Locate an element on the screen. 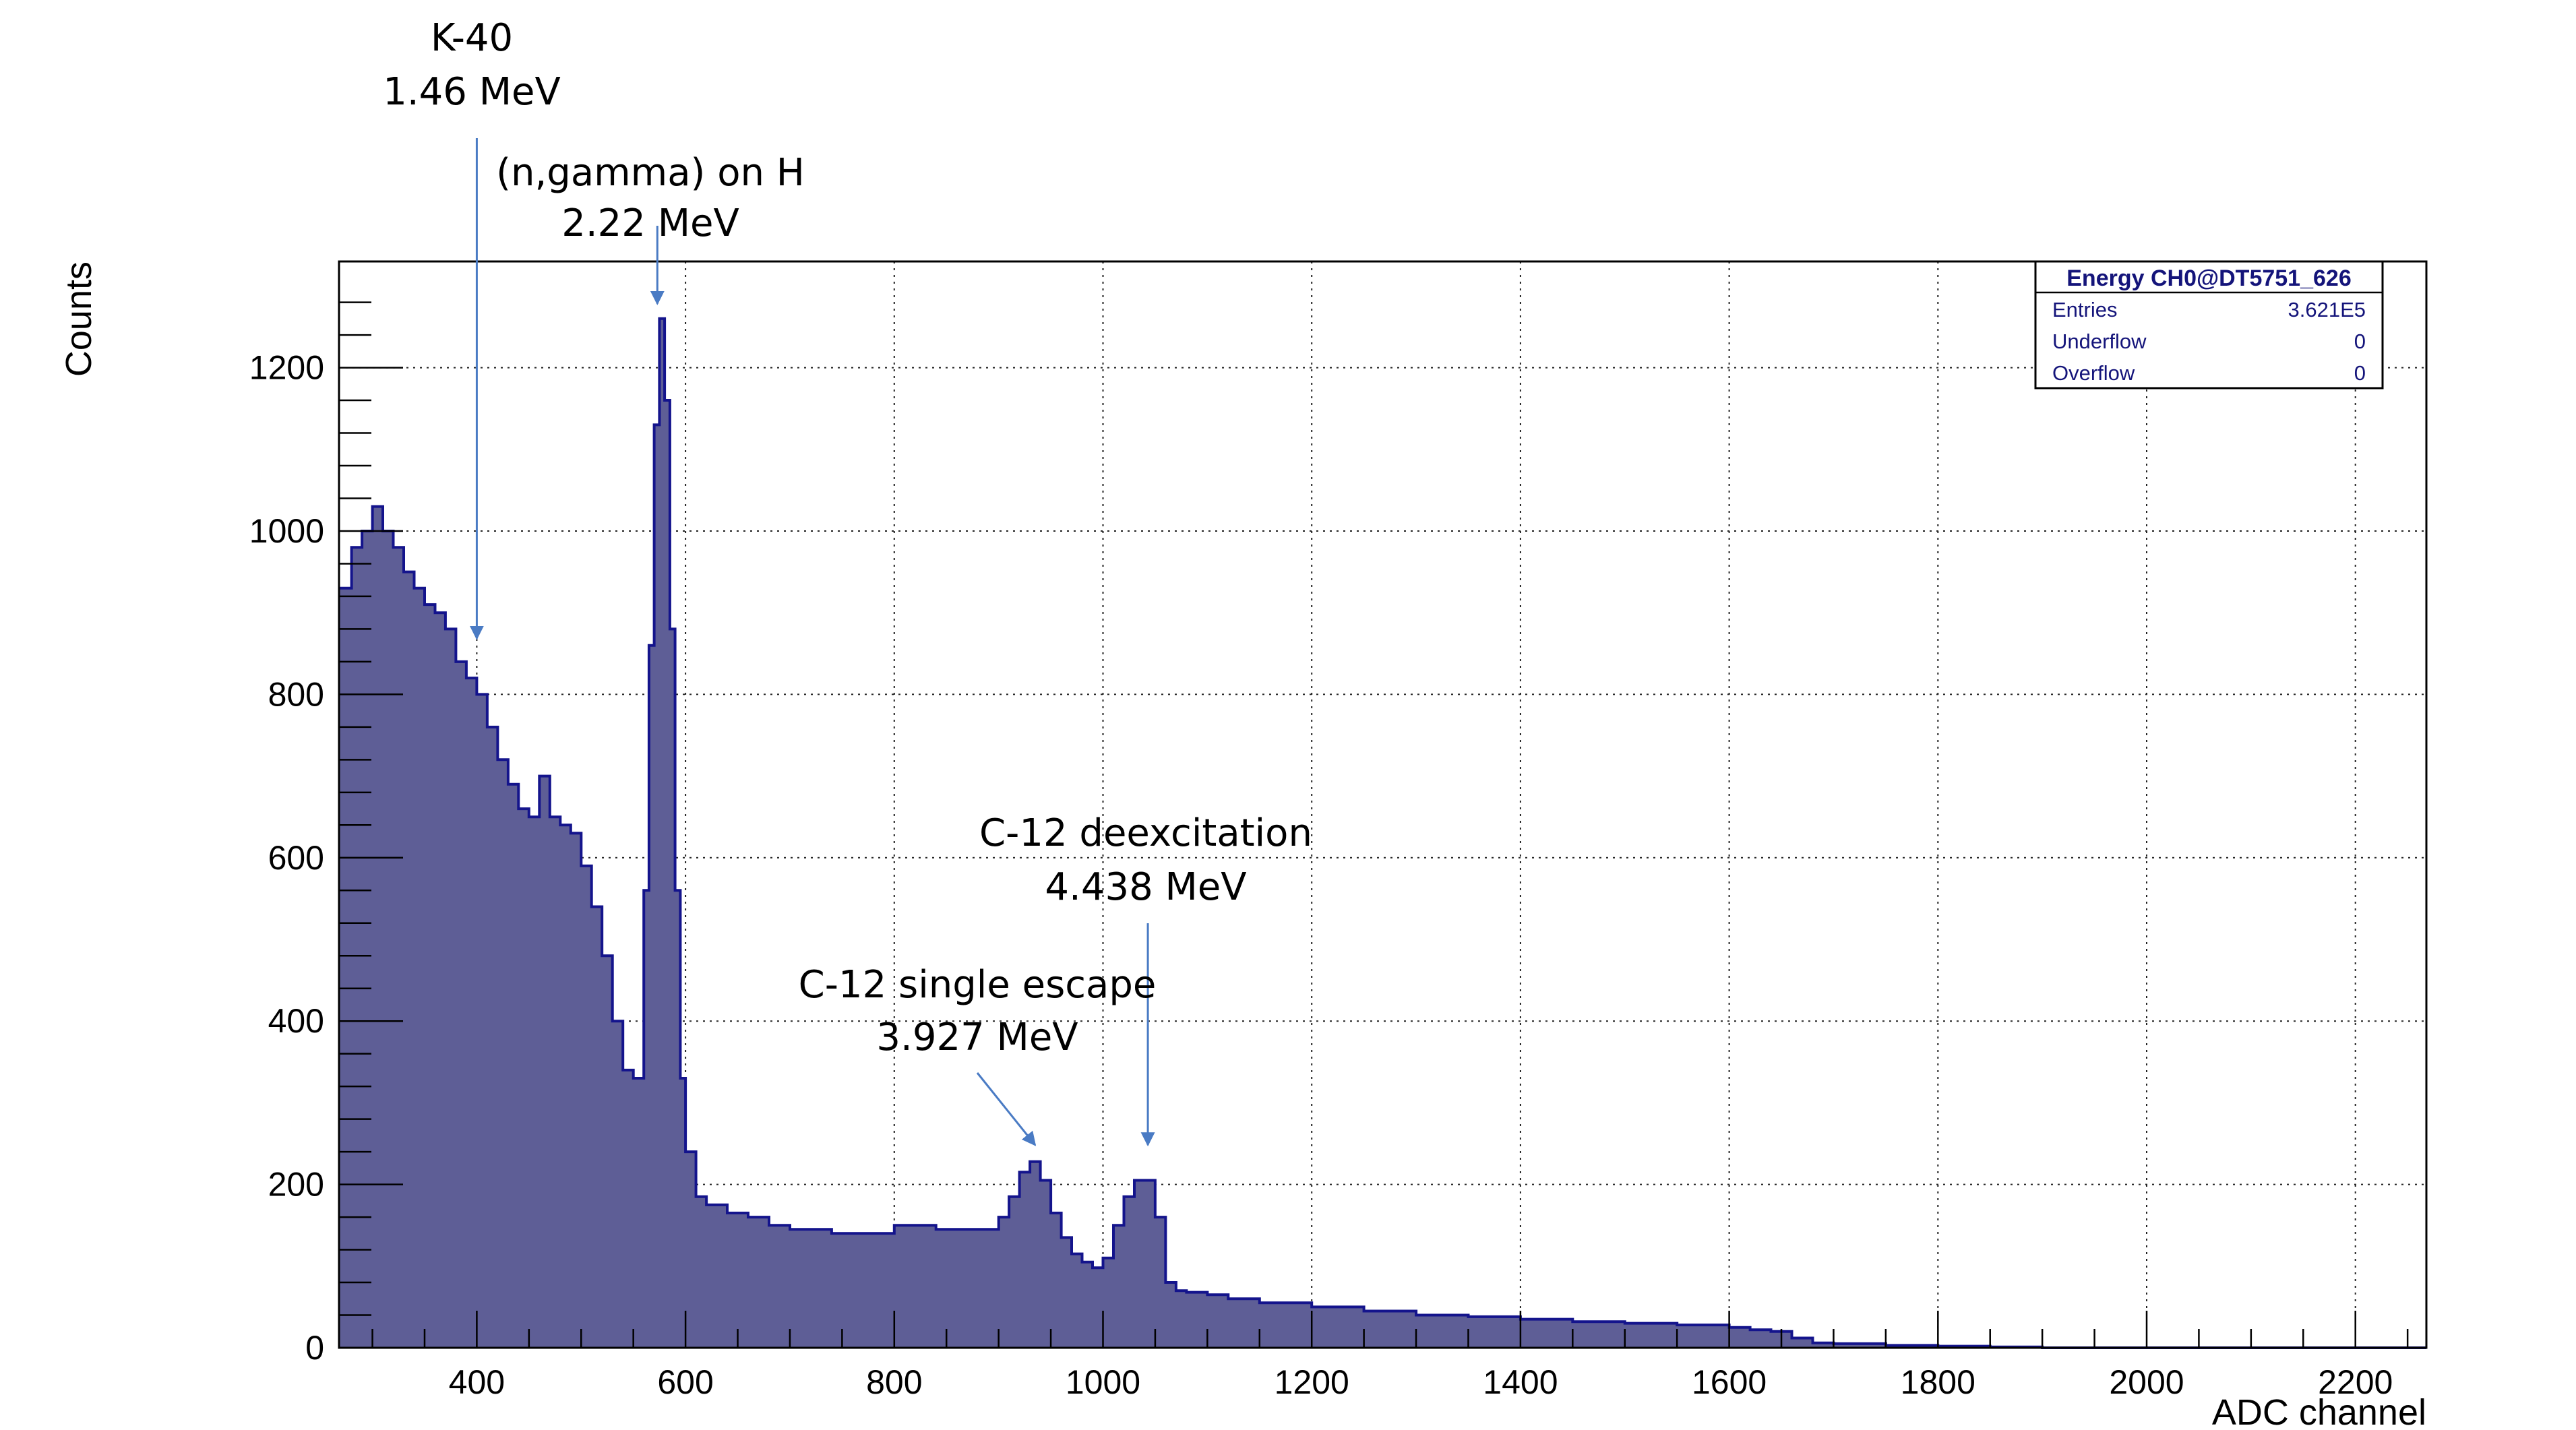  annotation-line1: K-40 is located at coordinates (472, 38).